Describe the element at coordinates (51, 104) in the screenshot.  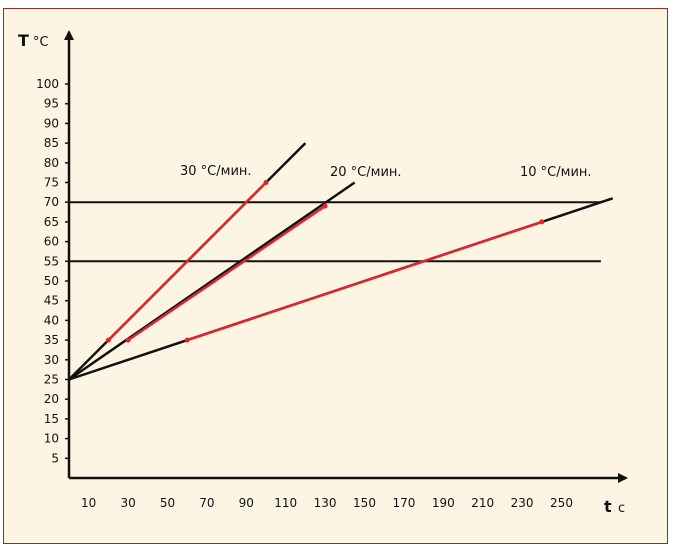
I see `y-tick-label: 95` at that location.